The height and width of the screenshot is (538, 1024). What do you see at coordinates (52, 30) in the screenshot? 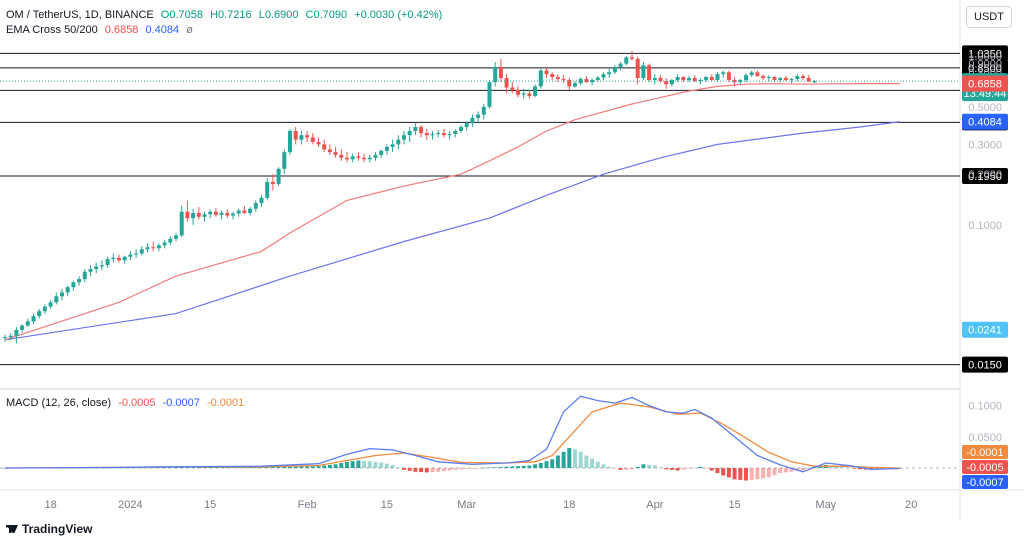
I see `ema-label: EMA Cross 50/200` at bounding box center [52, 30].